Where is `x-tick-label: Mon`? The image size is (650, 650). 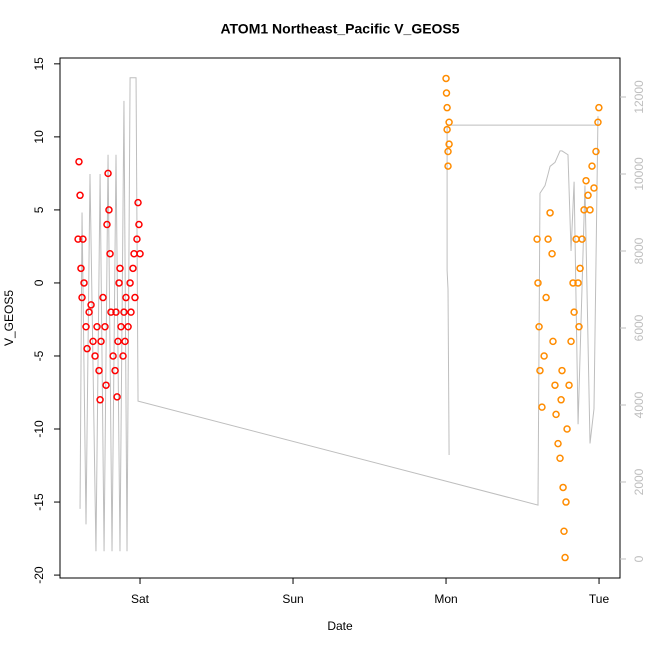
x-tick-label: Mon is located at coordinates (445, 599).